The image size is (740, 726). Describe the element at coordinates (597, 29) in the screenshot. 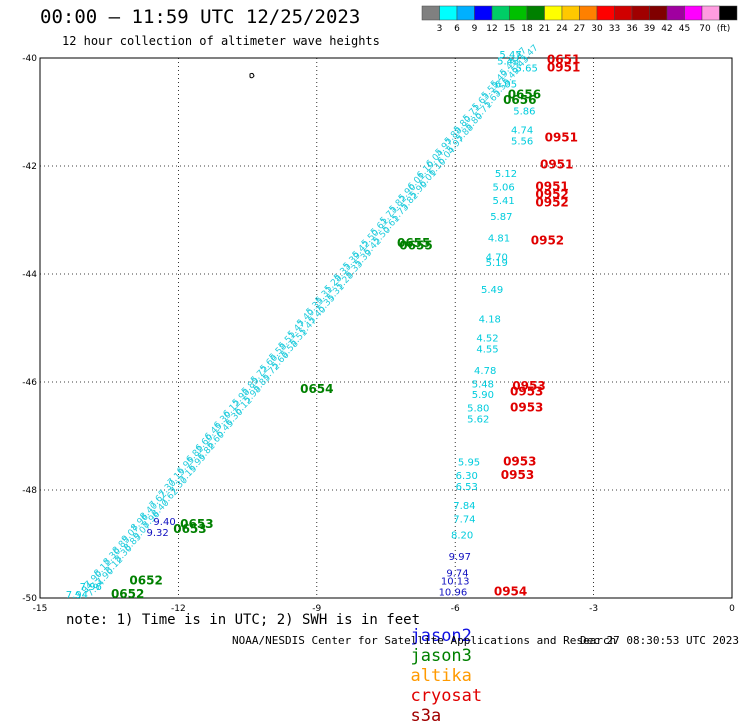

I see `colorbar-label: 30` at that location.